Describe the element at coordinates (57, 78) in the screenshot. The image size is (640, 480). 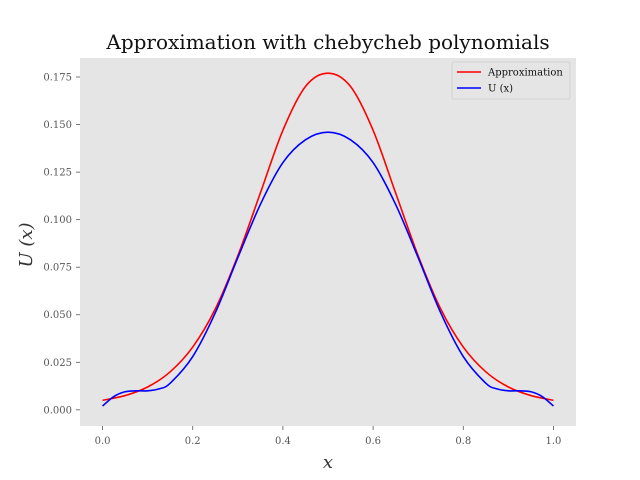
I see `y-tick-label: 0.175` at that location.